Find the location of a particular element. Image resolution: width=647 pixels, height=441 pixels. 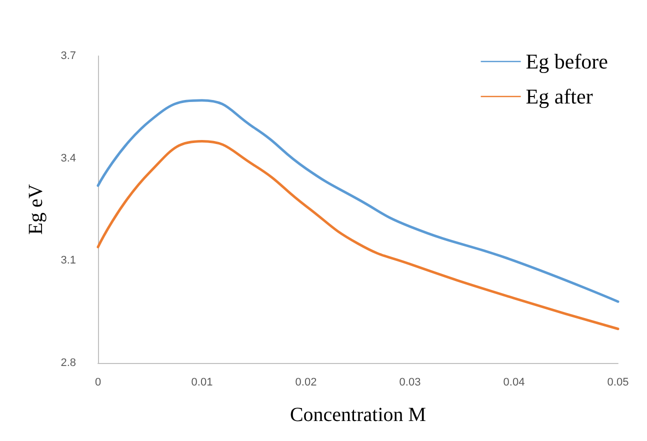

legend-label: Eg before is located at coordinates (567, 62).